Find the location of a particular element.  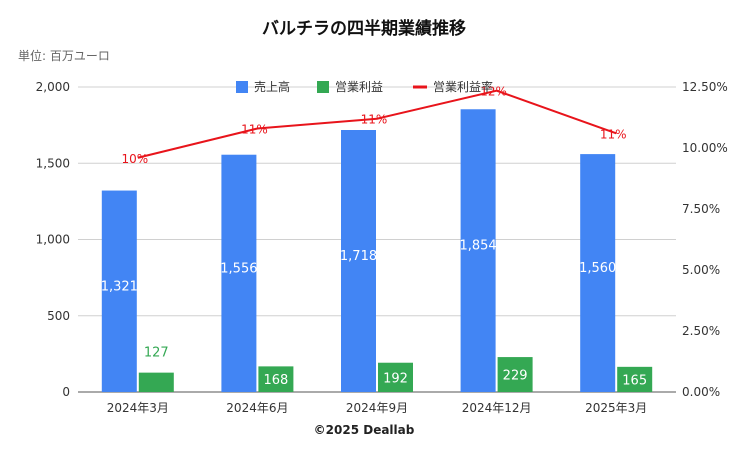

profit-value-label: 229 is located at coordinates (515, 376).